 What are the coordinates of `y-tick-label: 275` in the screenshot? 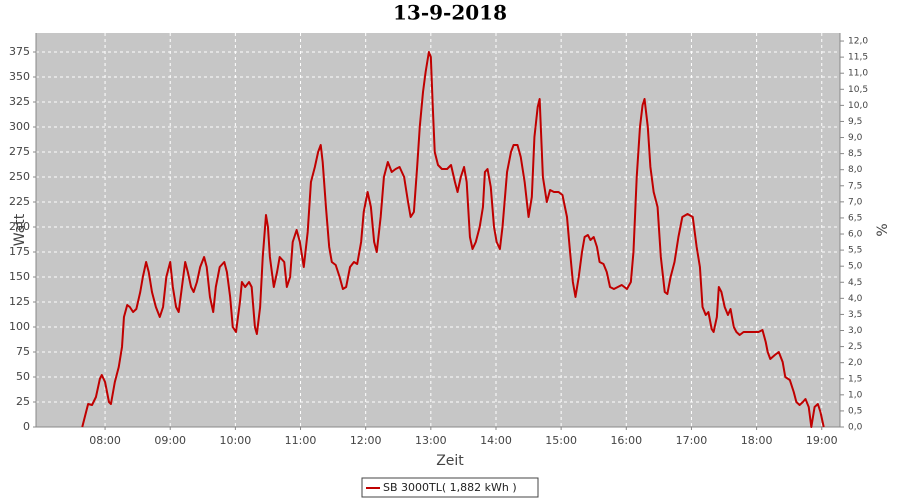 It's located at (19, 151).